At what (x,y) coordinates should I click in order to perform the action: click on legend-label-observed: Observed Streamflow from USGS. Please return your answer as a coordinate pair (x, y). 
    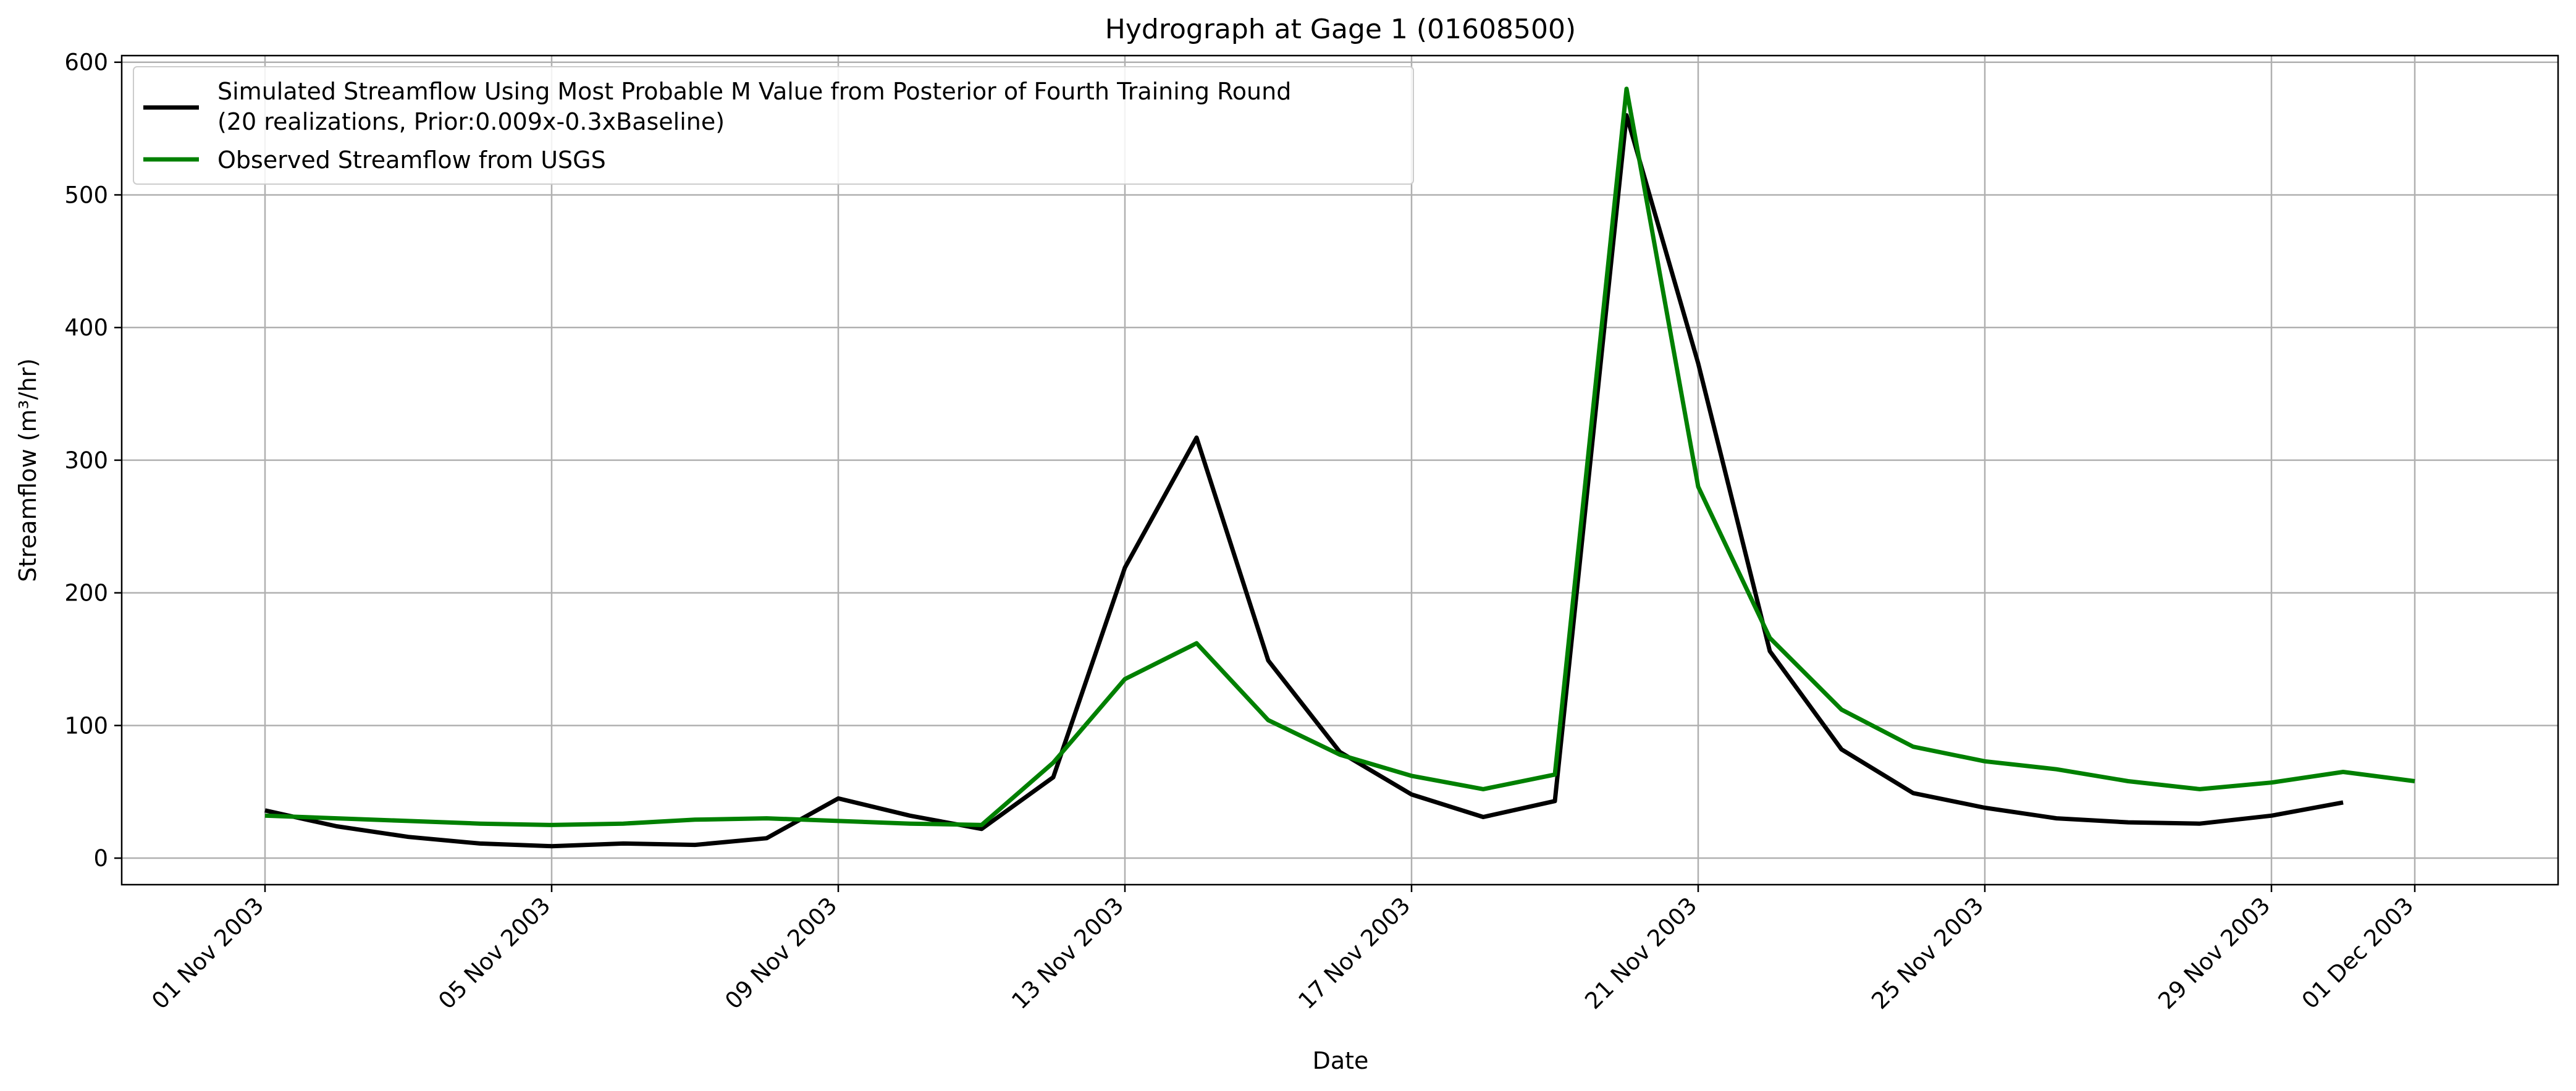
    Looking at the image, I should click on (411, 160).